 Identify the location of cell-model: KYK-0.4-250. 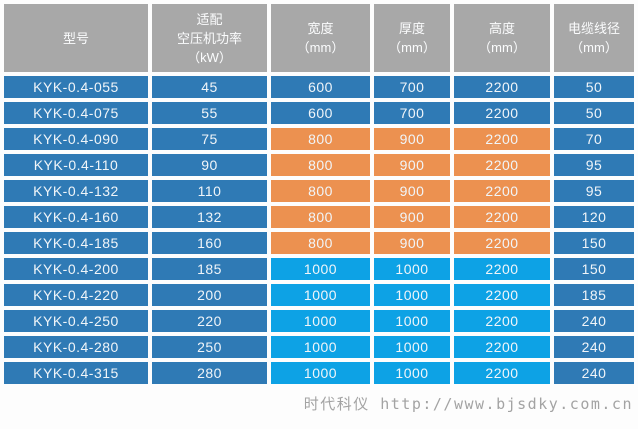
(76, 321).